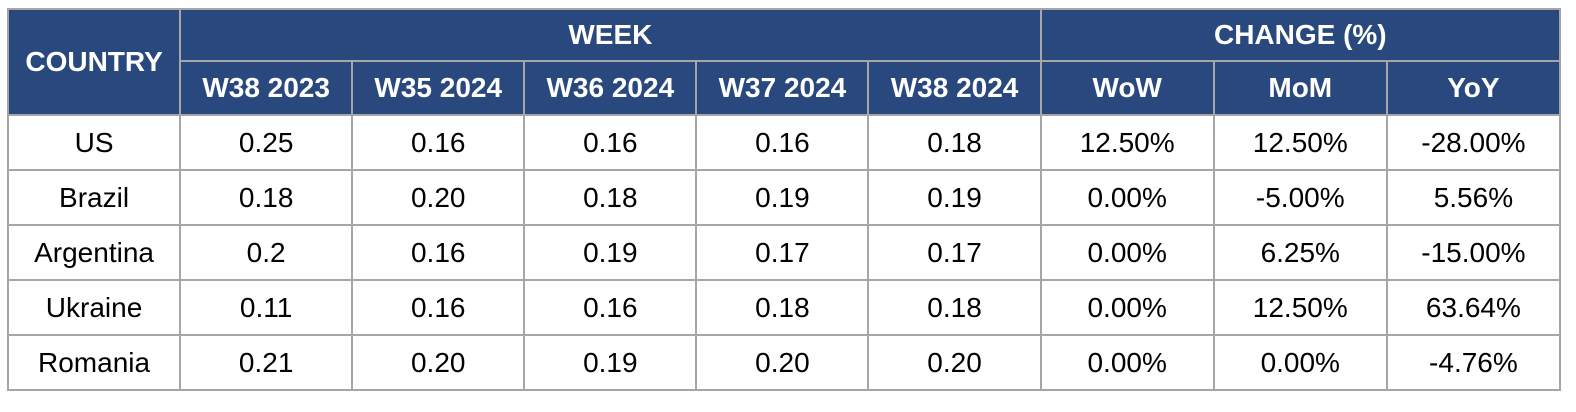  What do you see at coordinates (266, 307) in the screenshot?
I see `cell-week-value: 0.11` at bounding box center [266, 307].